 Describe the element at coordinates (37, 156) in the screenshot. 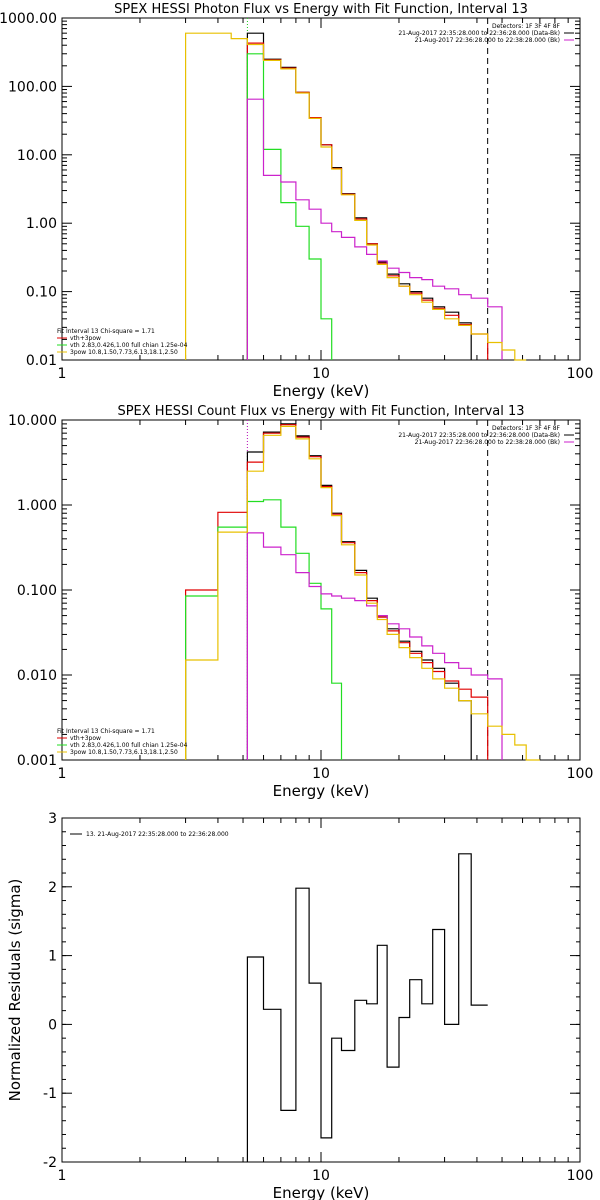

I see `y-tick-label: 10.00` at that location.